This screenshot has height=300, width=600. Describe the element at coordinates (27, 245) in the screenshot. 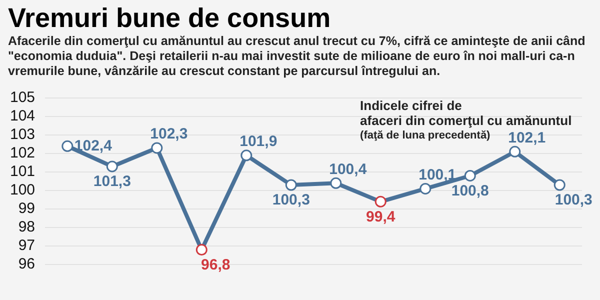

I see `y-tick-label: 97` at that location.